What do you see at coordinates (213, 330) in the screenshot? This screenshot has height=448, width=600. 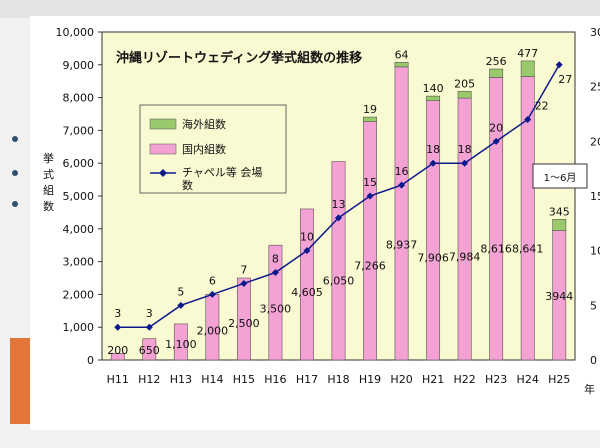 I see `bar-label-domestic: 2,000` at bounding box center [213, 330].